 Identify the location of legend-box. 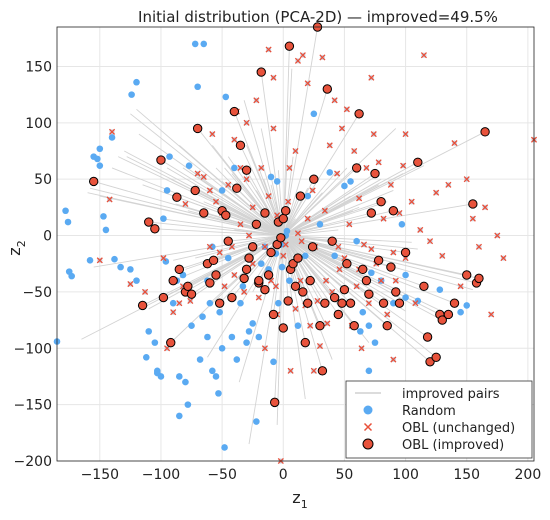
(439, 419).